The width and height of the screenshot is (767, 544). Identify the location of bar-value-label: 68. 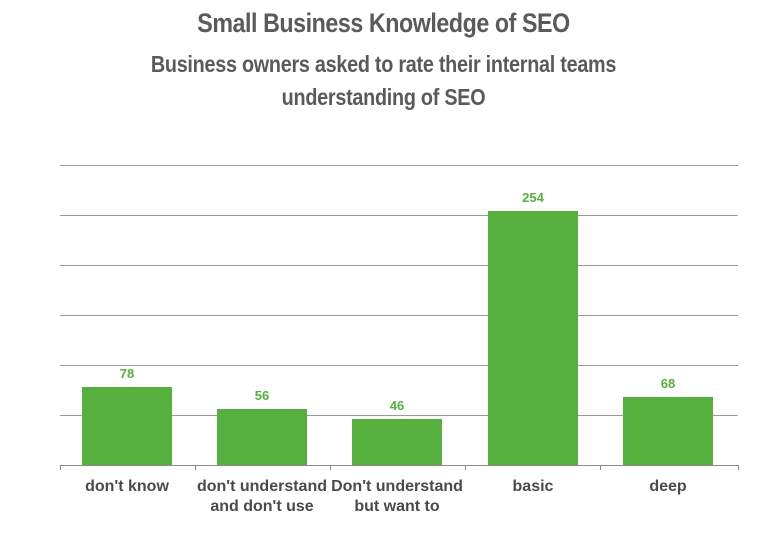
(668, 383).